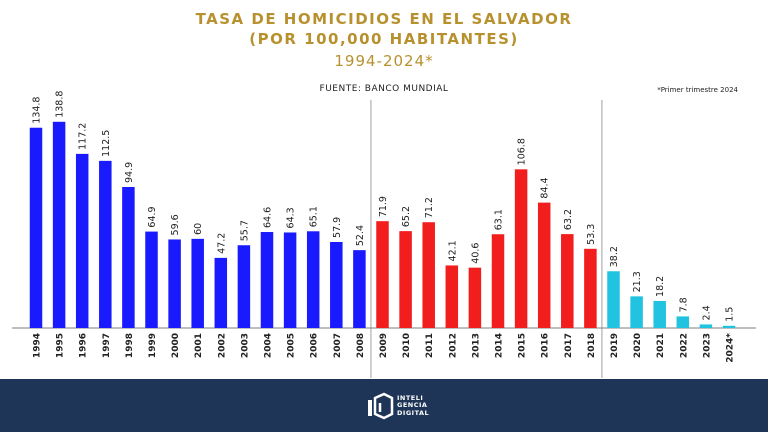 This screenshot has width=768, height=432. Describe the element at coordinates (429, 207) in the screenshot. I see `data-label: 71.2` at that location.